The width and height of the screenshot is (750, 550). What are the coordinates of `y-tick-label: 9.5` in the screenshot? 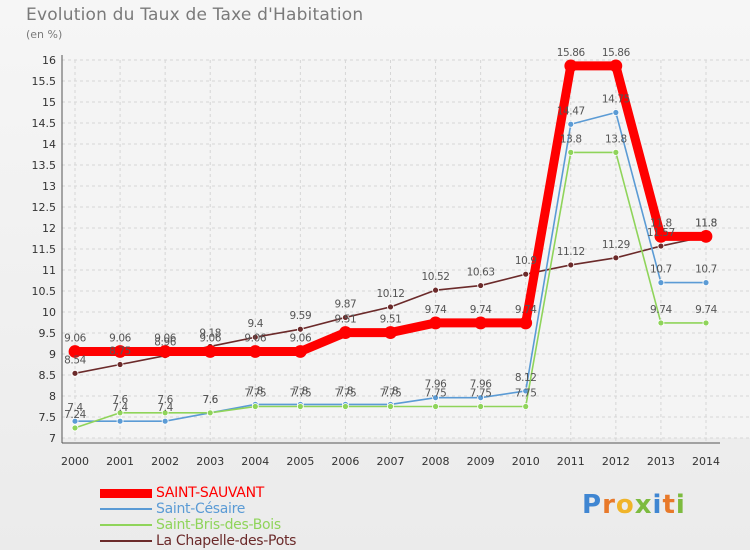 It's located at (48, 333).